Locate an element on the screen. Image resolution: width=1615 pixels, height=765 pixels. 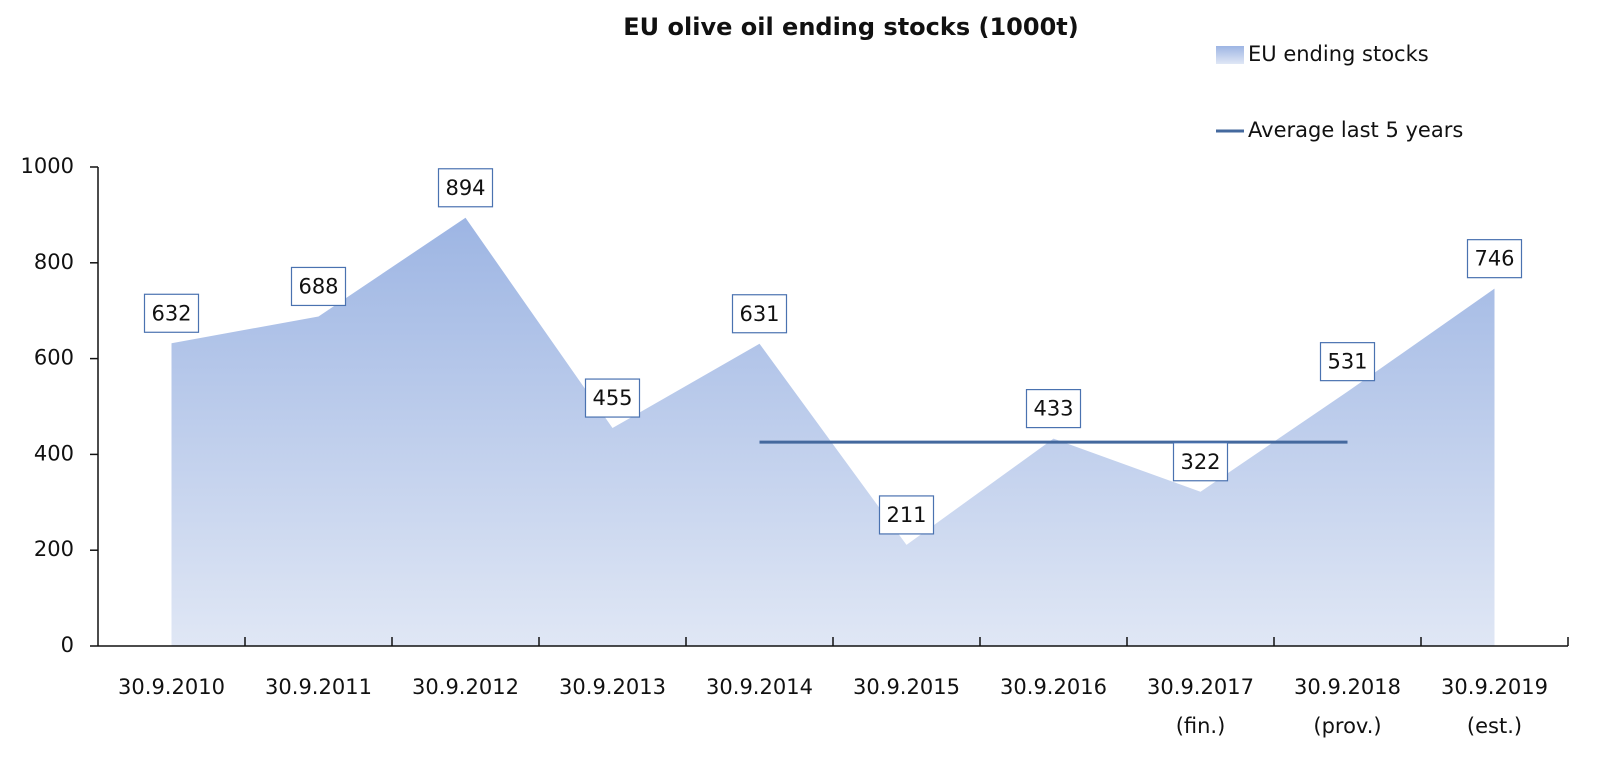
data-label: 455 is located at coordinates (612, 398).